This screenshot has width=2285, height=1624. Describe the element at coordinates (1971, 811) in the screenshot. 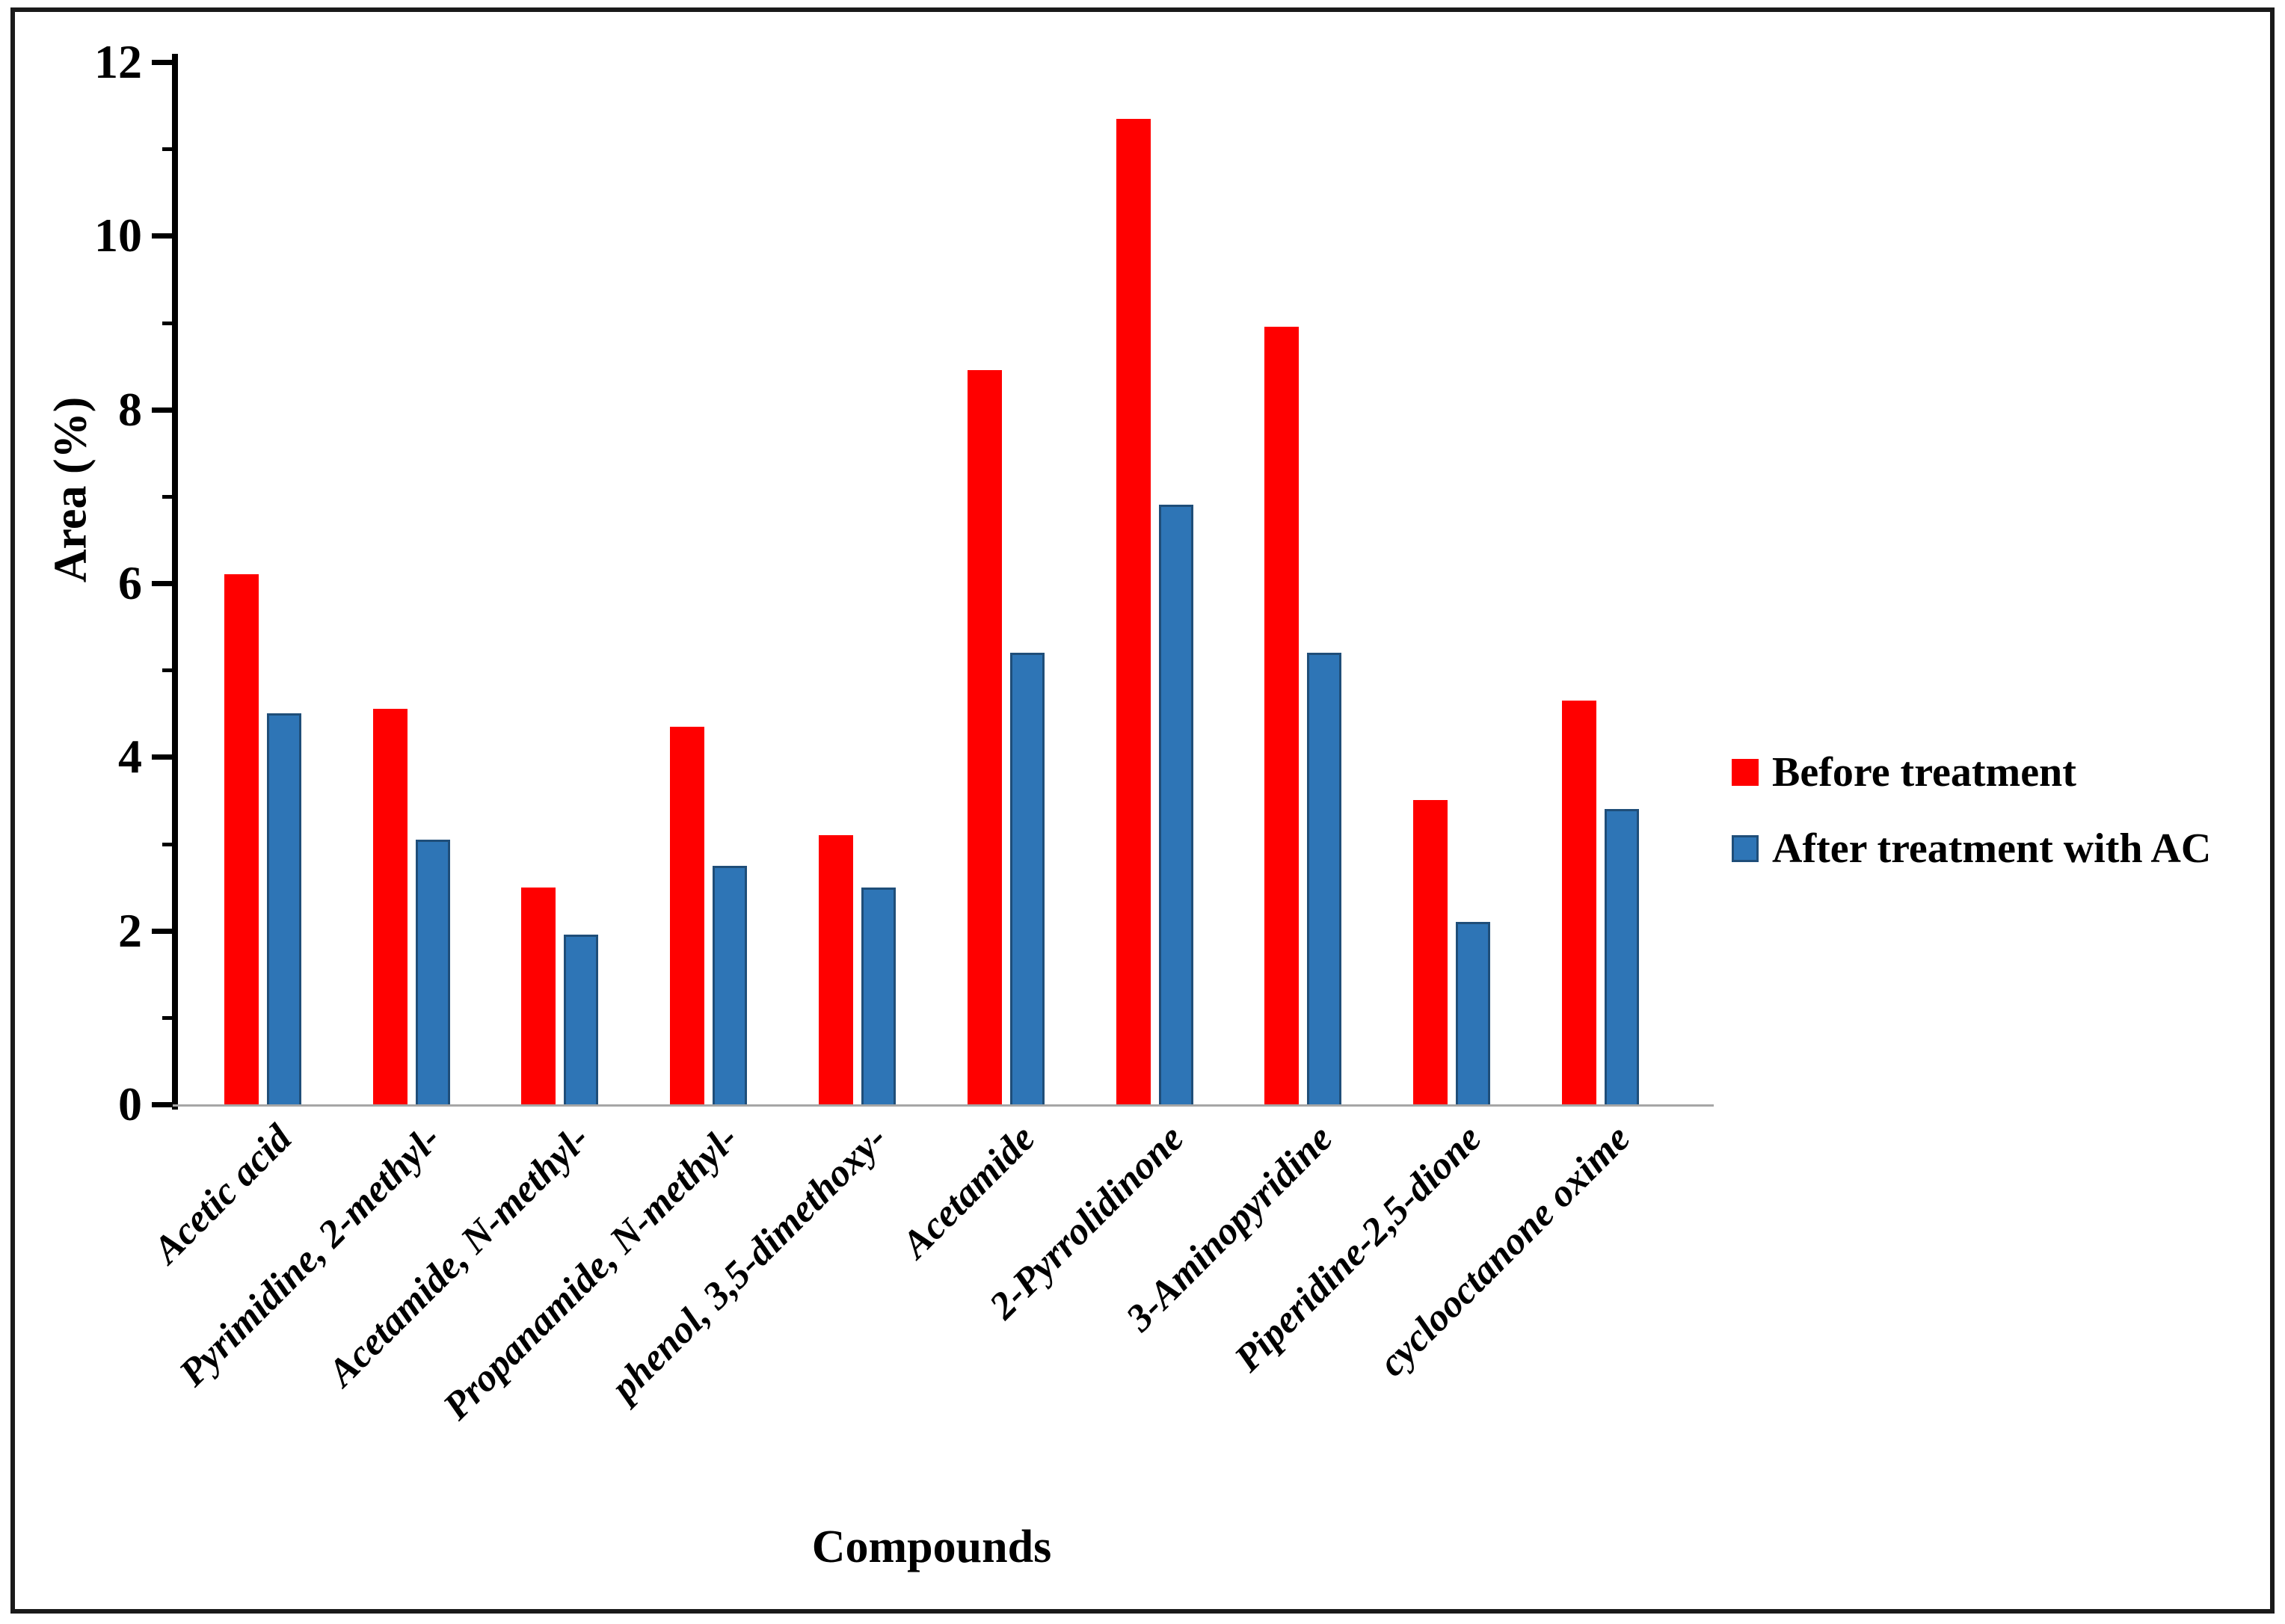

I see `legend: Before treatment After treatment with AC` at that location.